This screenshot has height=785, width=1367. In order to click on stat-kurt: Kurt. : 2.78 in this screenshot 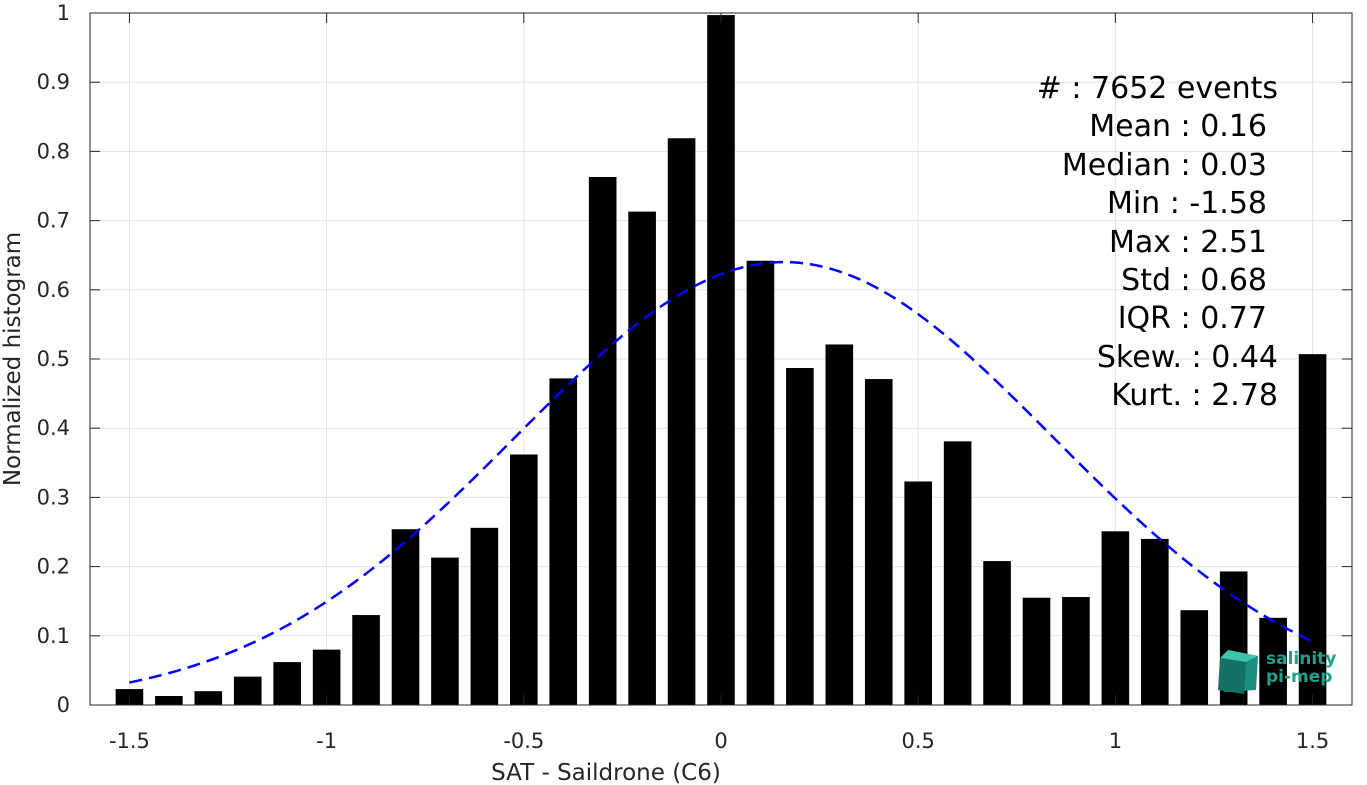, I will do `click(1194, 396)`.